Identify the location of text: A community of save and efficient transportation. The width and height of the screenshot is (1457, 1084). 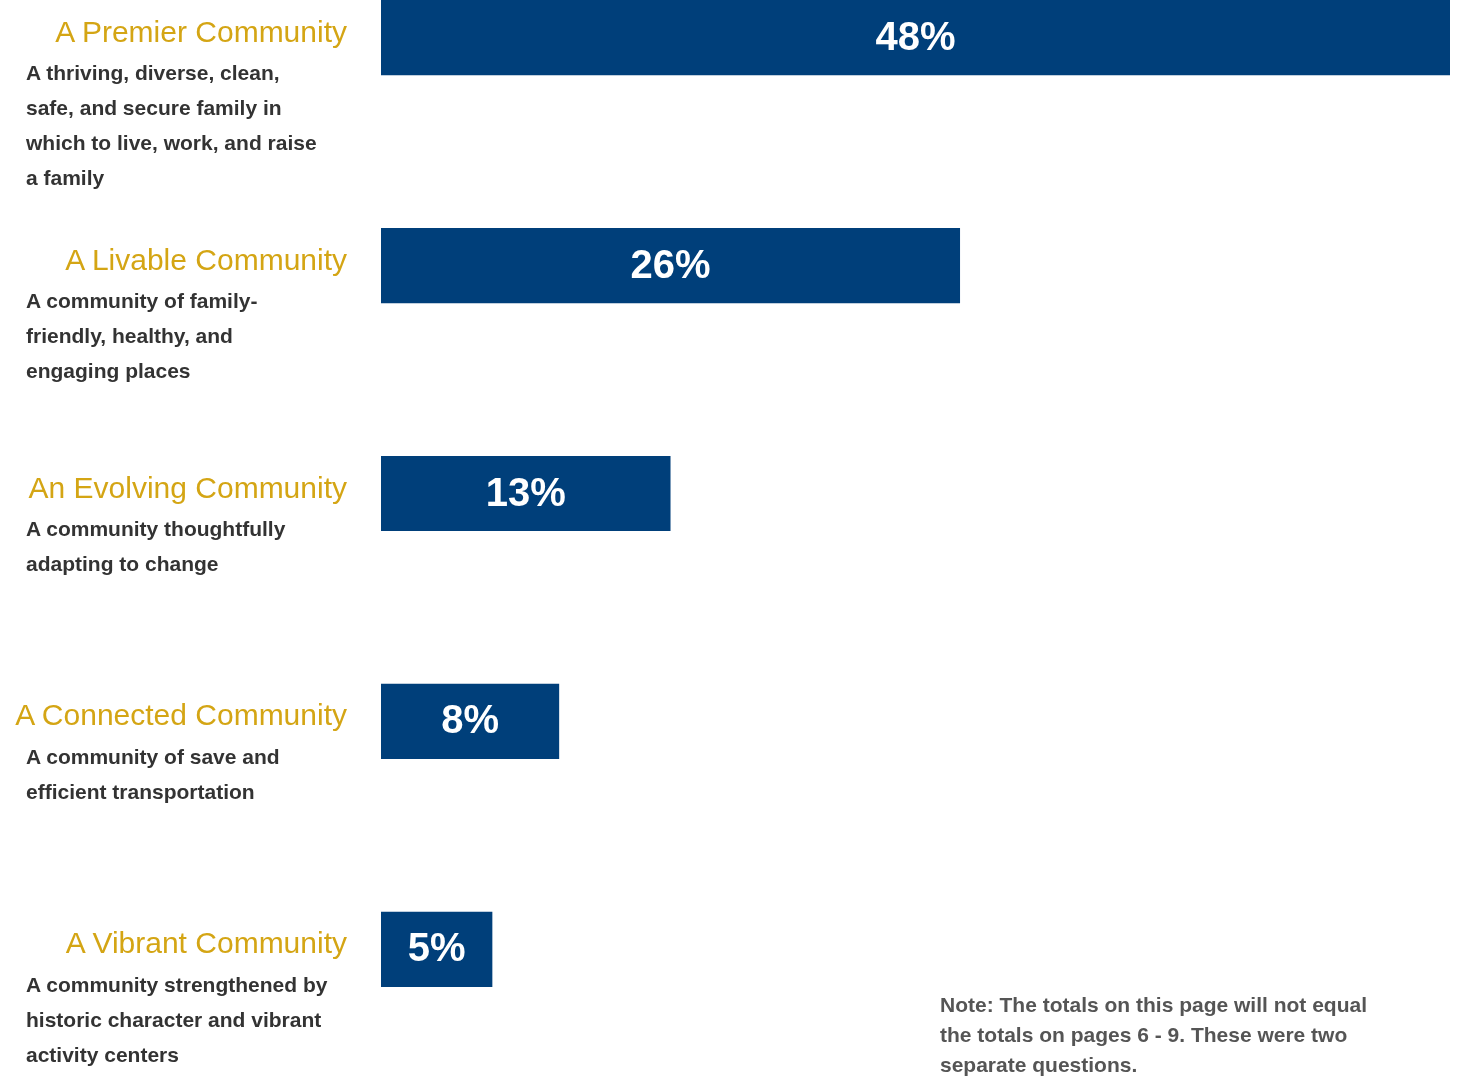
(153, 774).